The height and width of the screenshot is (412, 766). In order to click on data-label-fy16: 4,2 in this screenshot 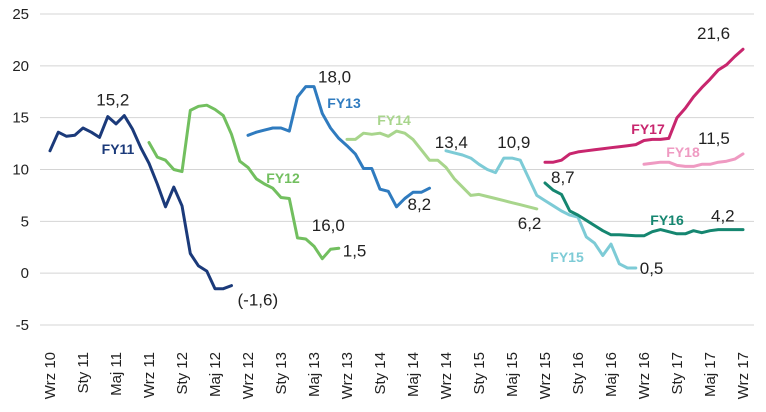, I will do `click(723, 216)`.